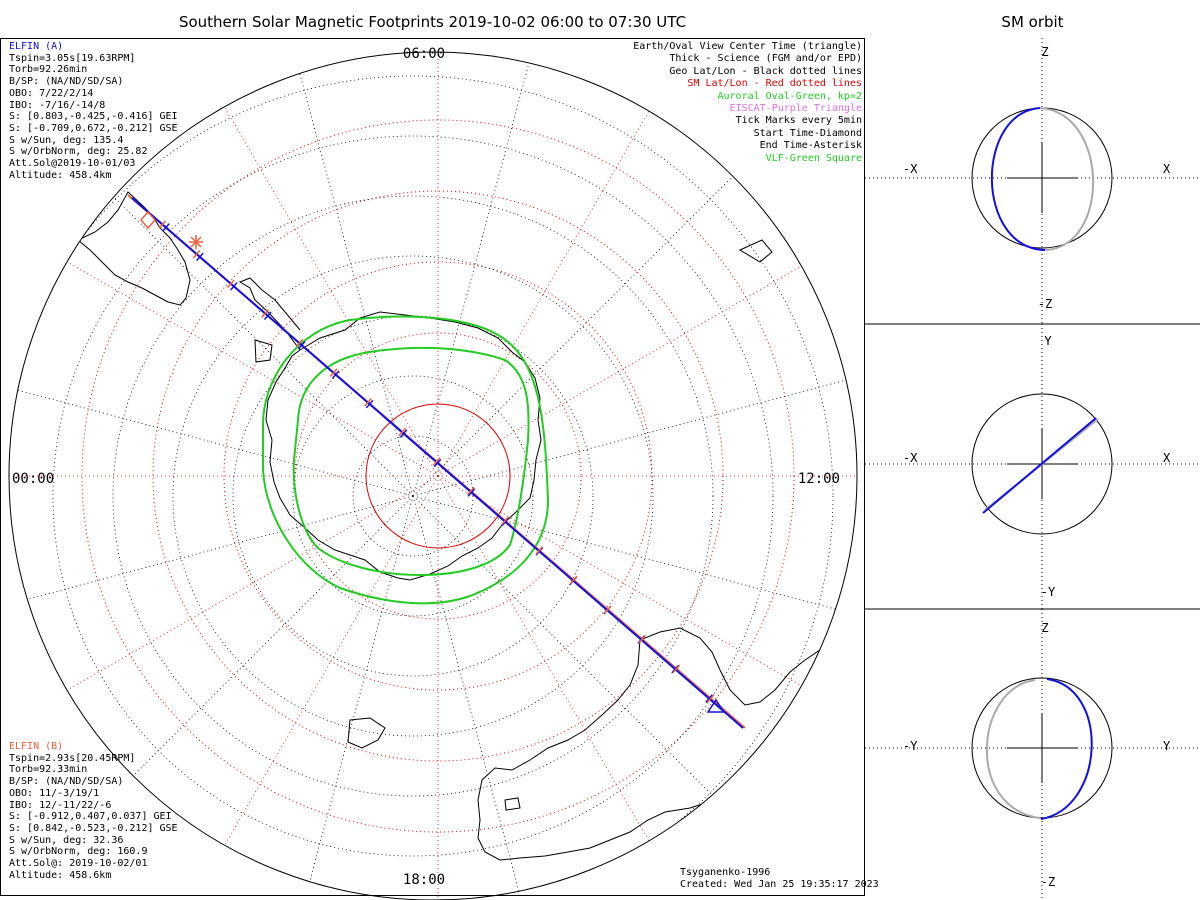 This screenshot has height=900, width=1200. What do you see at coordinates (54, 793) in the screenshot?
I see `elfin-b-line: OBO: 11/-3/19/1` at bounding box center [54, 793].